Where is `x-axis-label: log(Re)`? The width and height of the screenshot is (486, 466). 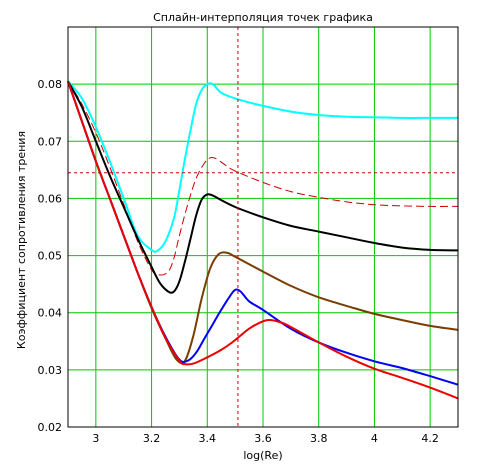
x-axis-label: log(Re) is located at coordinates (262, 455).